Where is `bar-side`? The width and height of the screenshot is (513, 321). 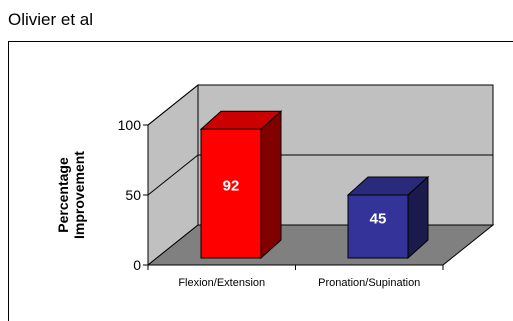 bar-side is located at coordinates (271, 185).